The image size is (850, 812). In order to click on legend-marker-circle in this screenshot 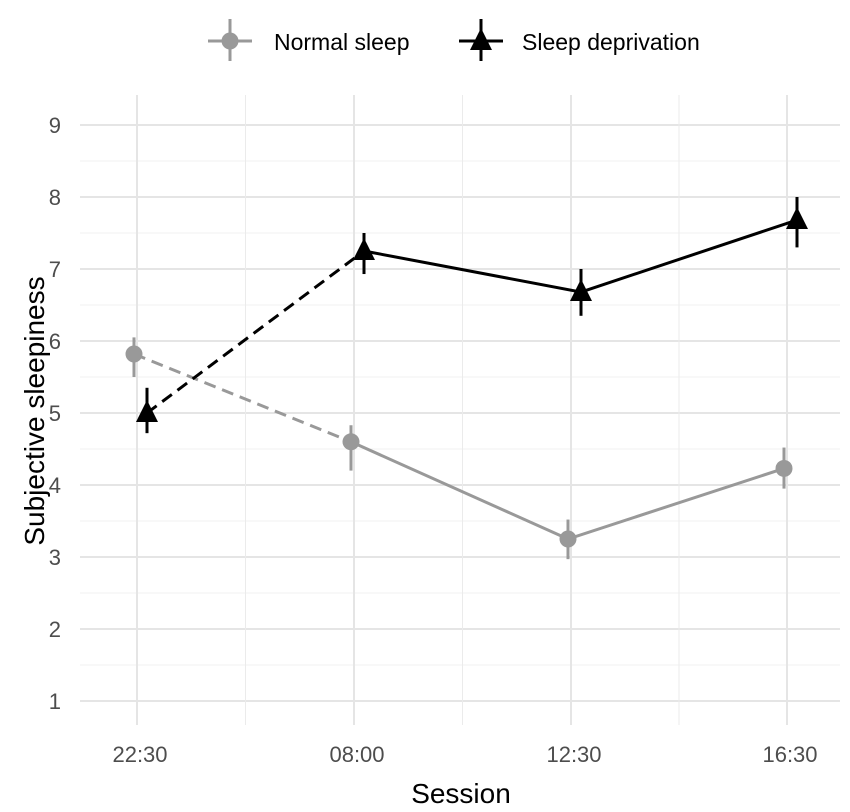, I will do `click(230, 41)`.